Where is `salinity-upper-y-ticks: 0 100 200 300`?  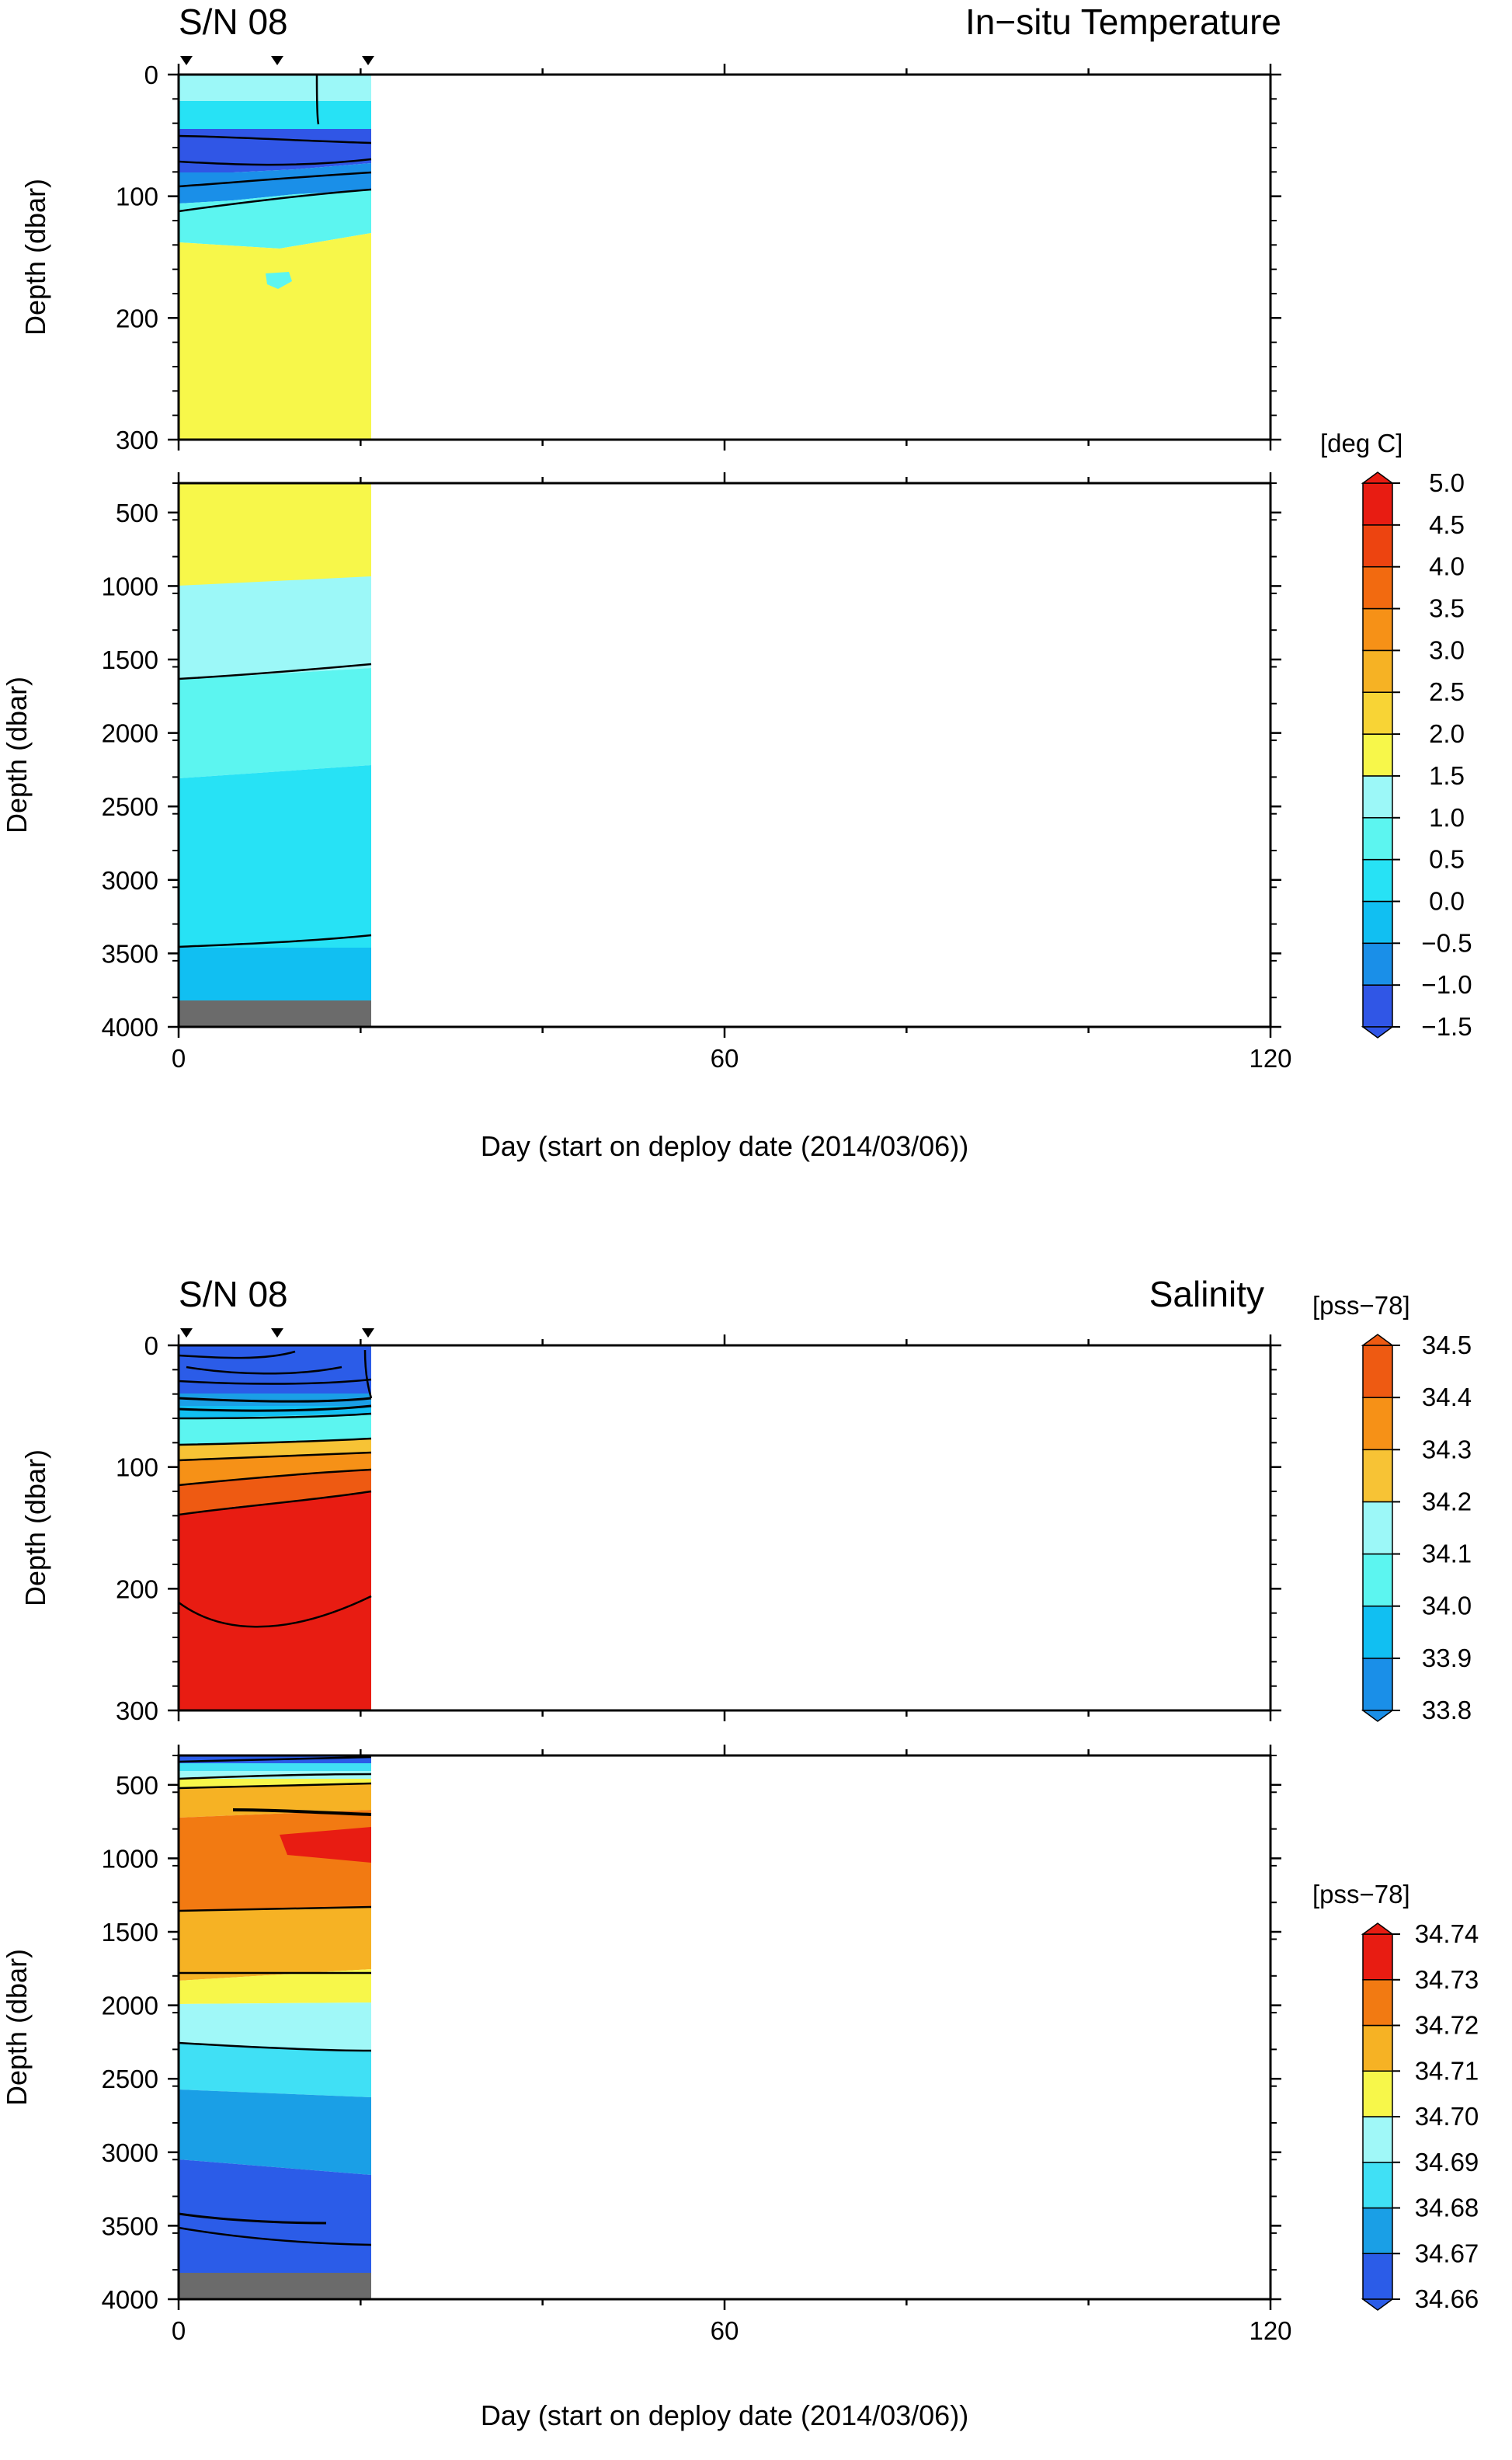 salinity-upper-y-ticks: 0 100 200 300 is located at coordinates (698, 1528).